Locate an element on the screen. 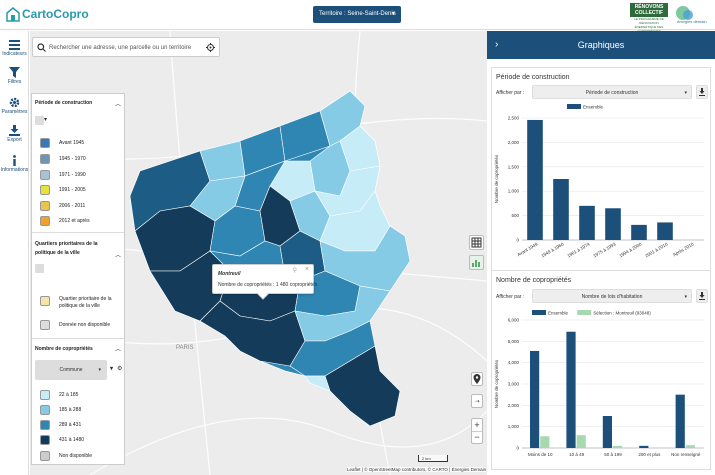 The image size is (715, 475). list-icon is located at coordinates (14, 45).